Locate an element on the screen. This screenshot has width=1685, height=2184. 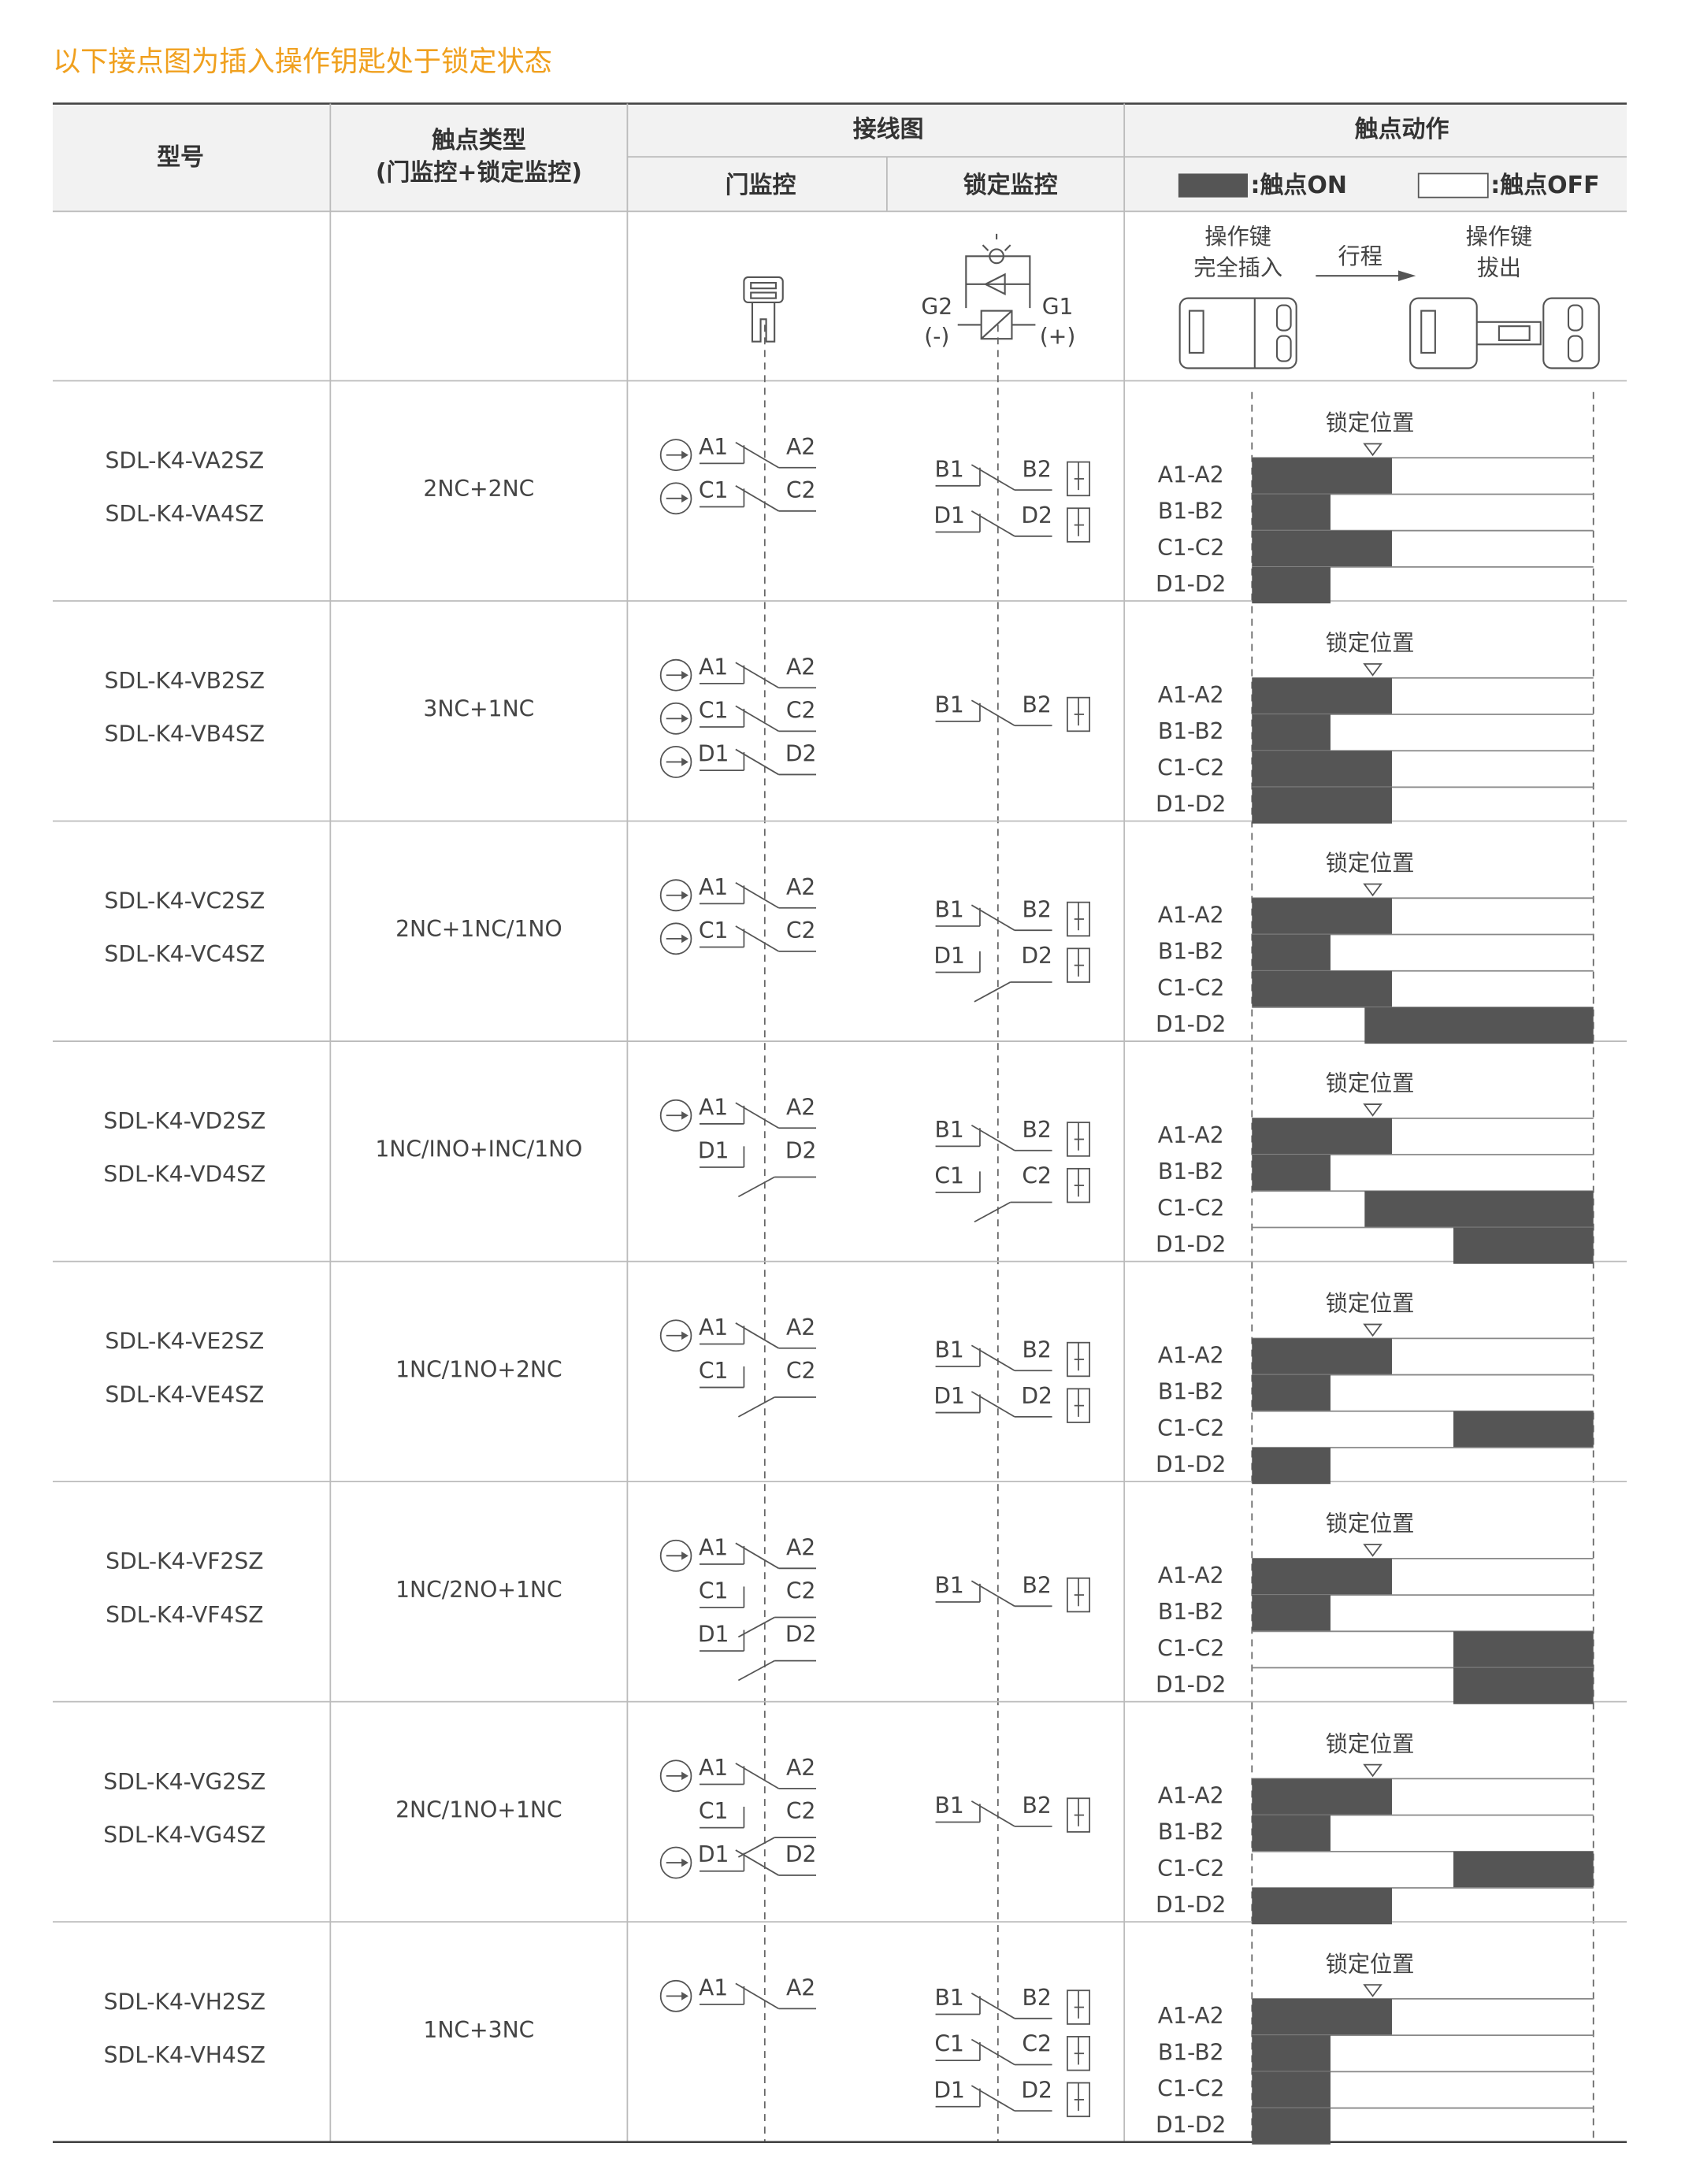
header-contact-type-note: (门监控+锁定监控) is located at coordinates (479, 173).